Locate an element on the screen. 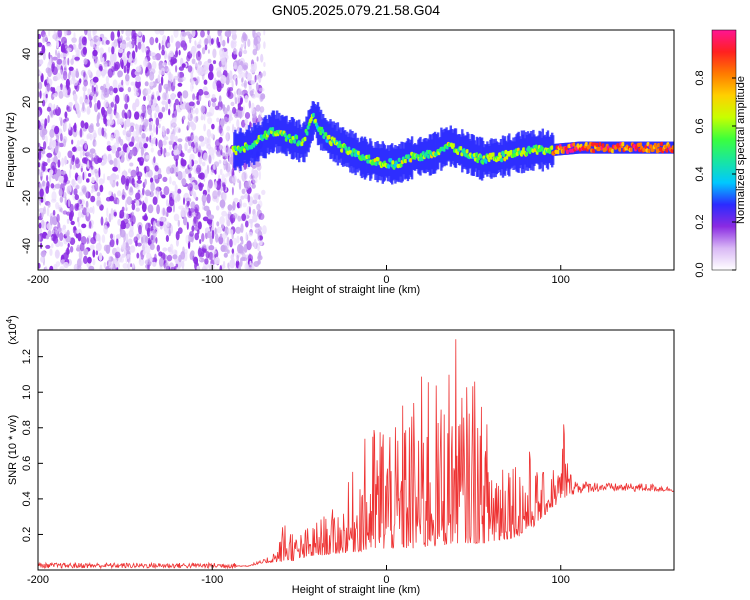  snr-y-multiplier: (x104) is located at coordinates (12, 330).